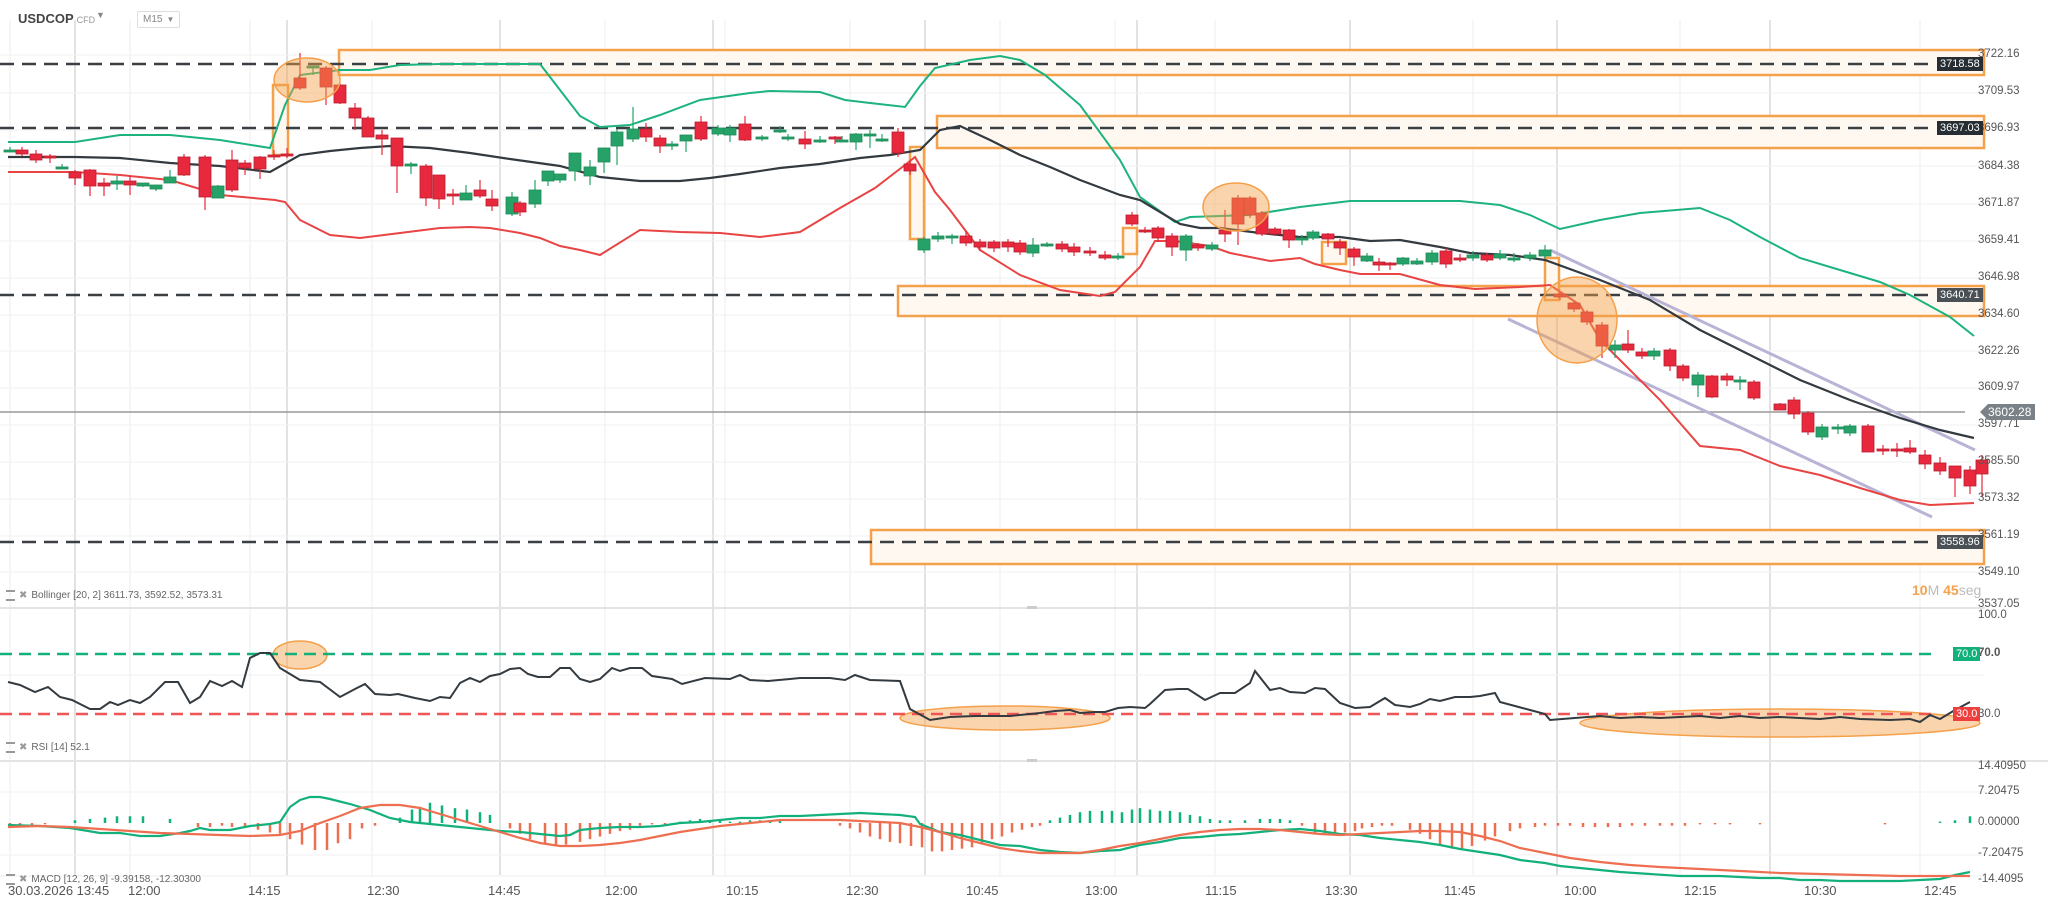  Describe the element at coordinates (1999, 387) in the screenshot. I see `price-tick: 3609.97` at that location.